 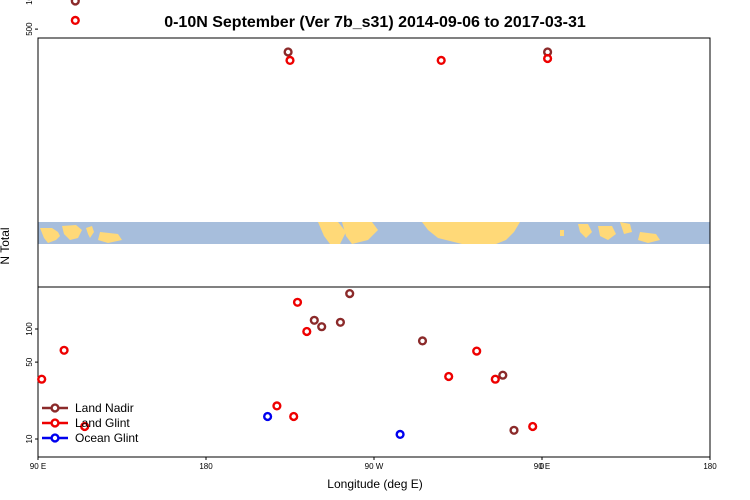 What do you see at coordinates (607, 233) in the screenshot?
I see `map-land-borneo-east` at bounding box center [607, 233].